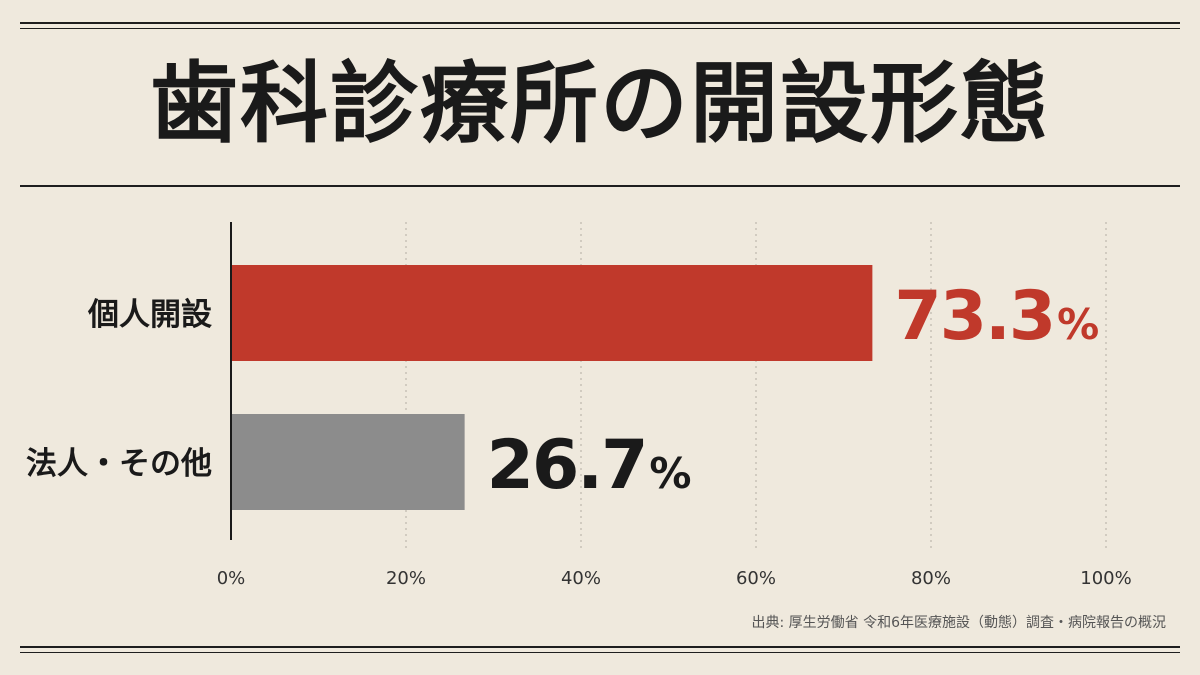  I want to click on top-rule-thin, so click(600, 28).